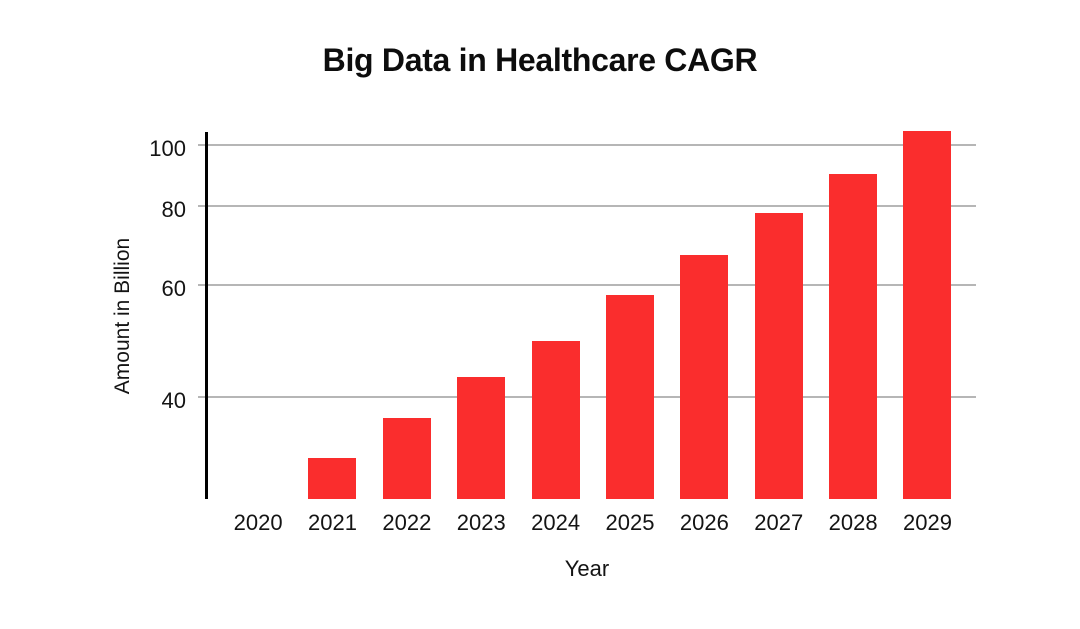 The width and height of the screenshot is (1080, 629). Describe the element at coordinates (406, 458) in the screenshot. I see `bar-2022` at that location.